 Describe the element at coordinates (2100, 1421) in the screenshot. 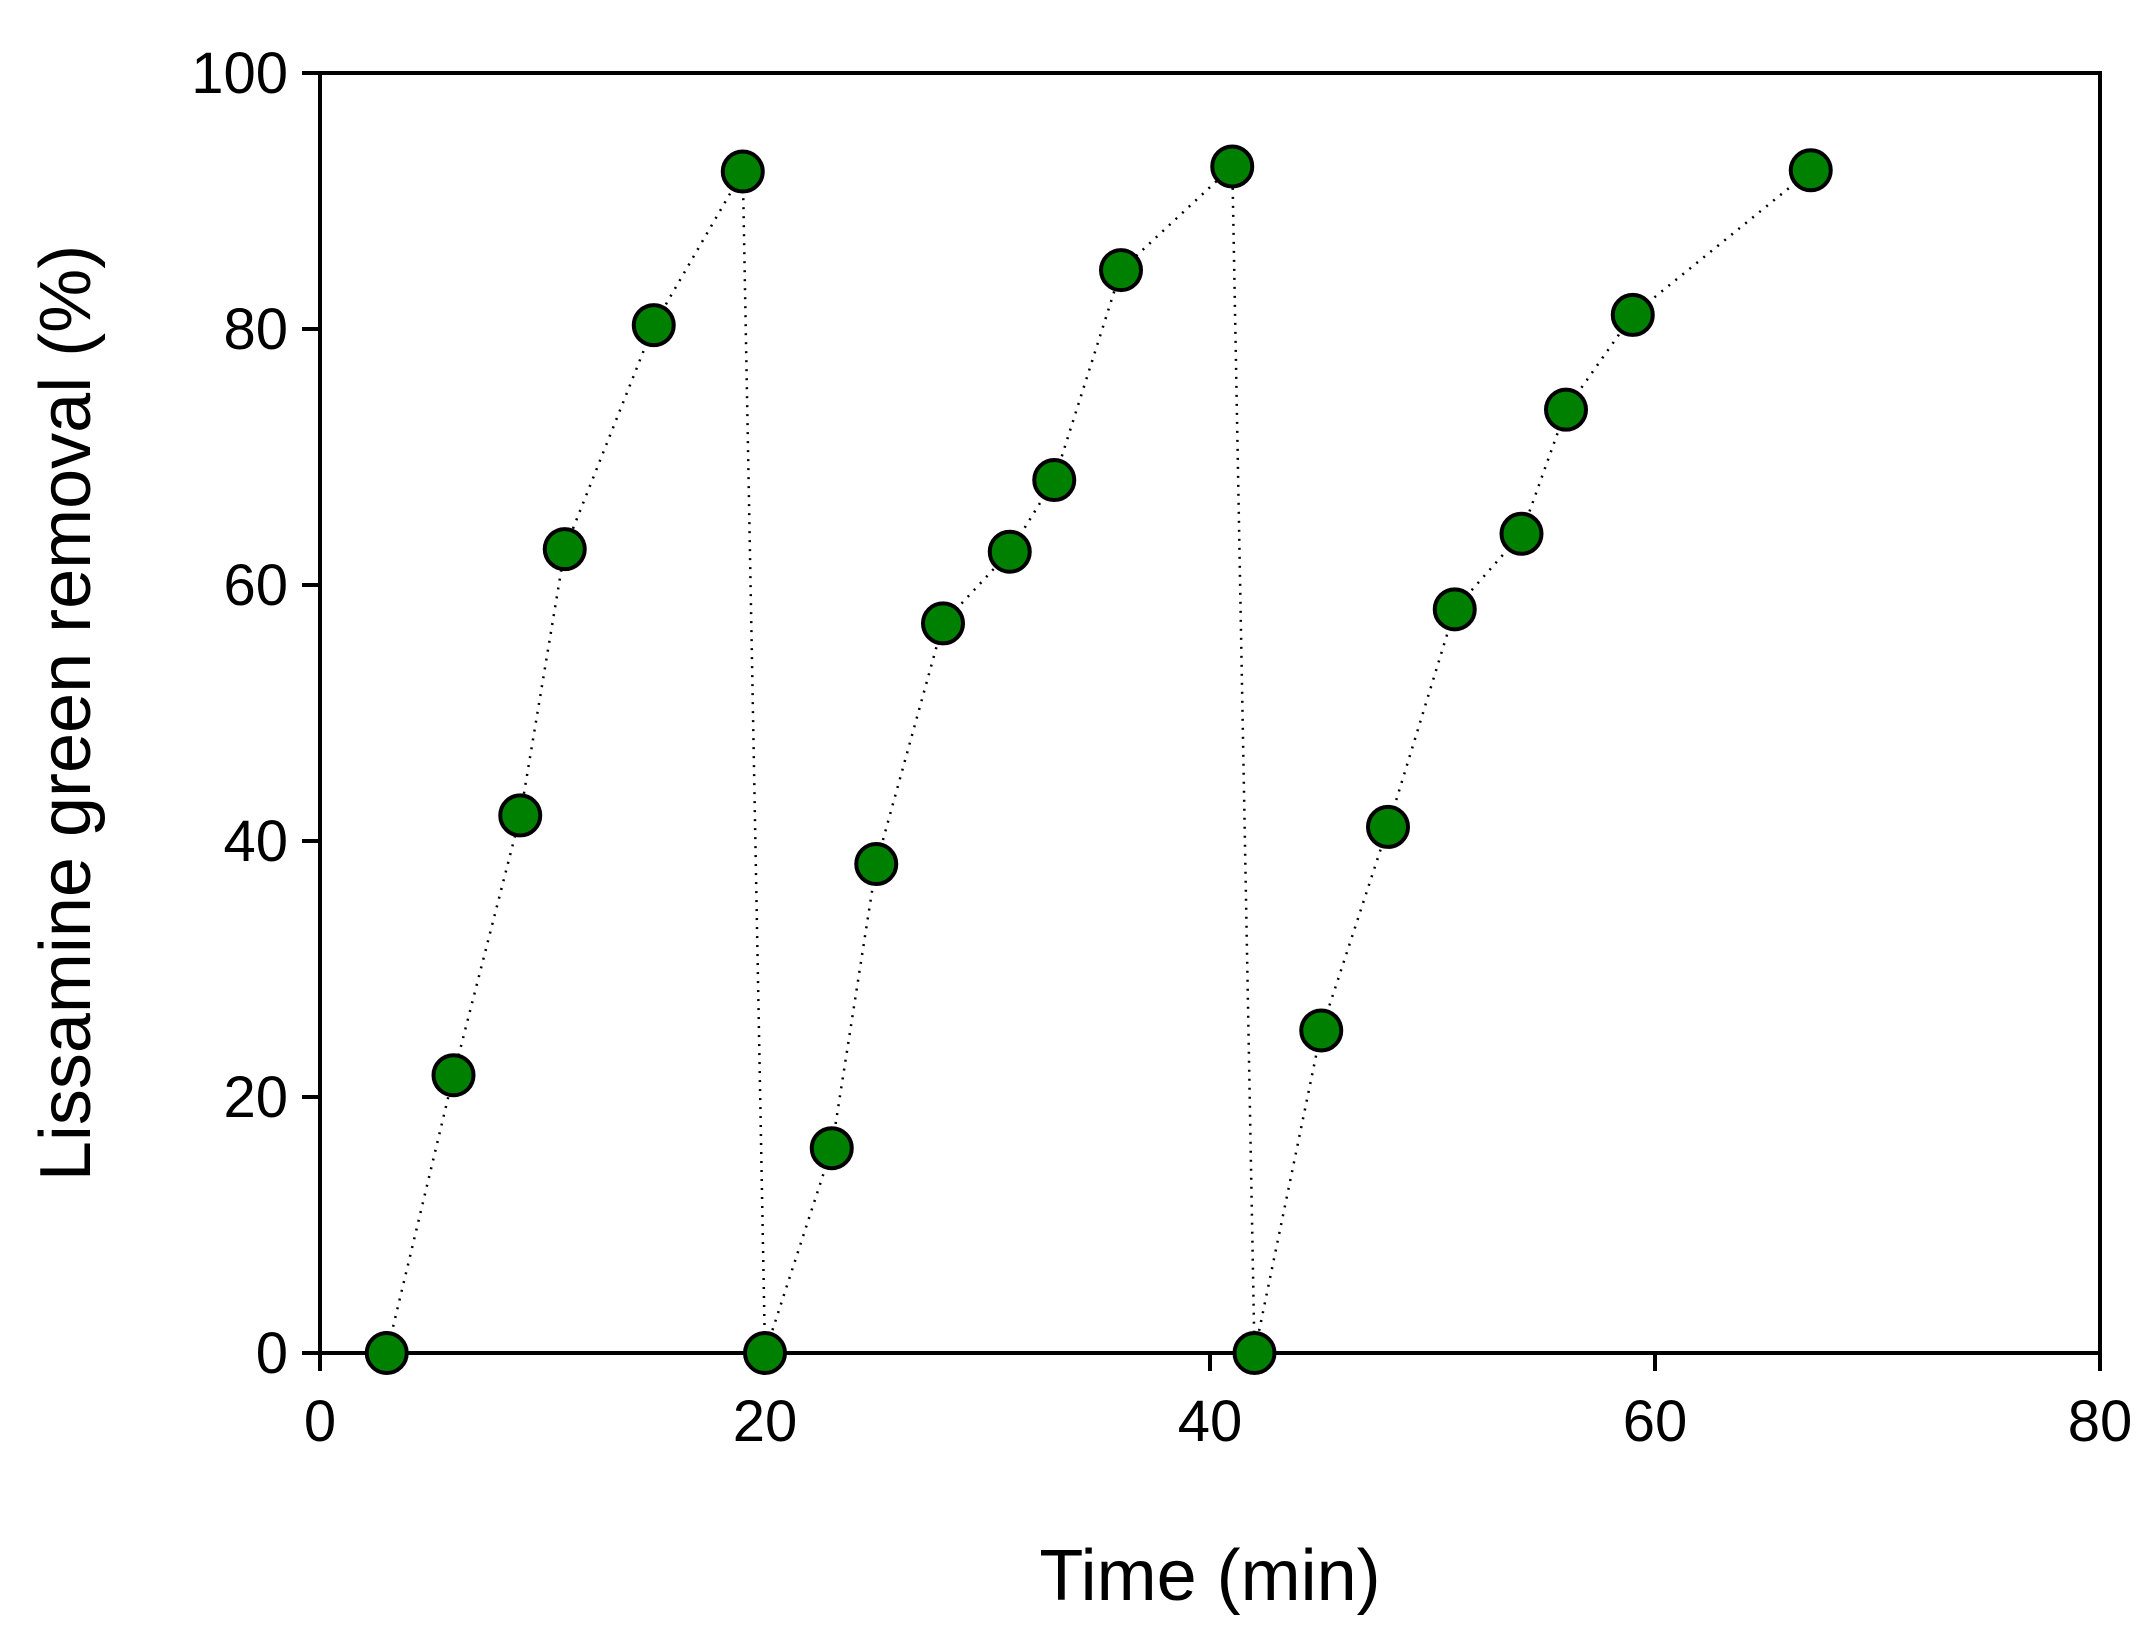

I see `x-tick-label: 80` at that location.